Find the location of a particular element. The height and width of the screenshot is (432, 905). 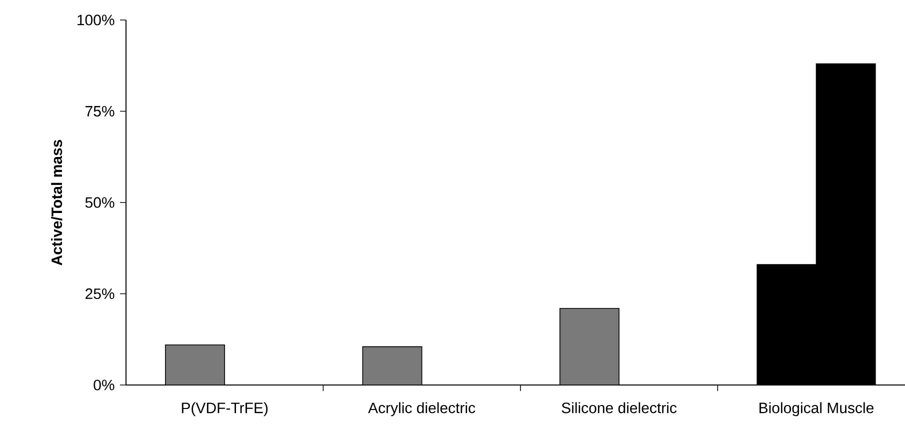

y-axis-title: Active/Total mass is located at coordinates (56, 203).